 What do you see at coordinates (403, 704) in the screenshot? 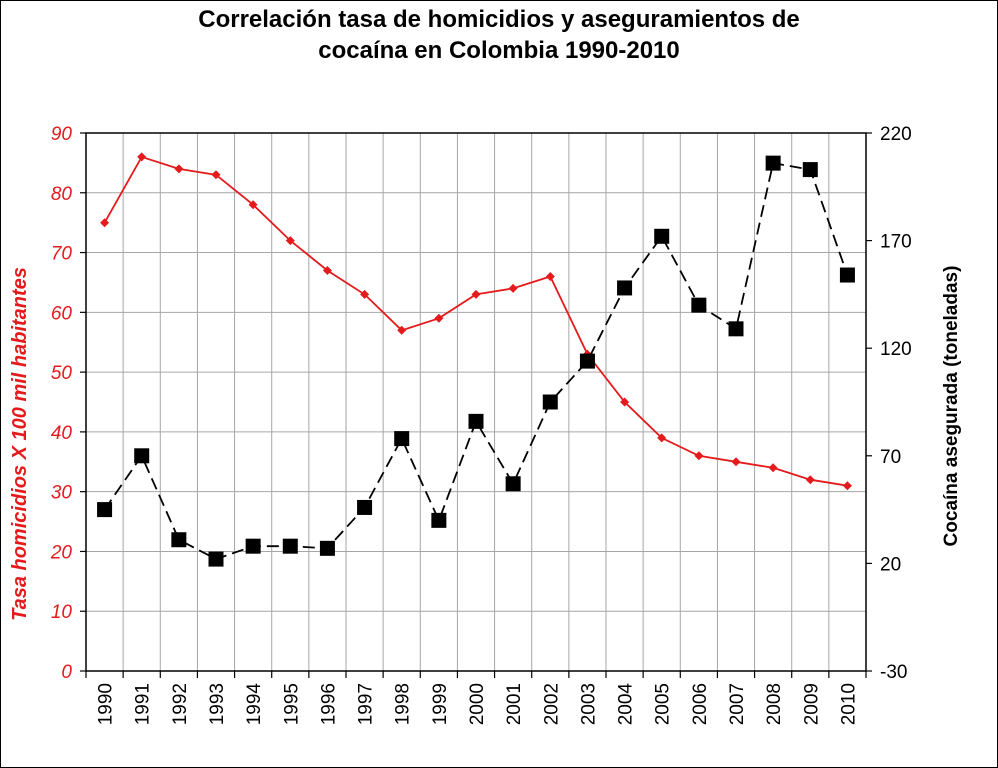
I see `x-tick-label: 1998` at bounding box center [403, 704].